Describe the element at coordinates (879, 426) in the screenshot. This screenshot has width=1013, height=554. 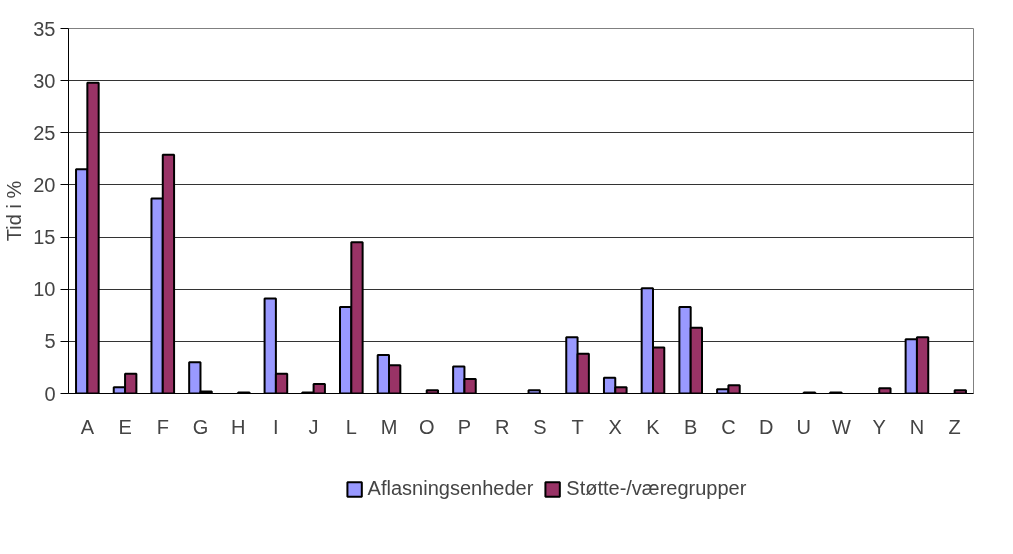
I see `x-tick-label: Y` at that location.